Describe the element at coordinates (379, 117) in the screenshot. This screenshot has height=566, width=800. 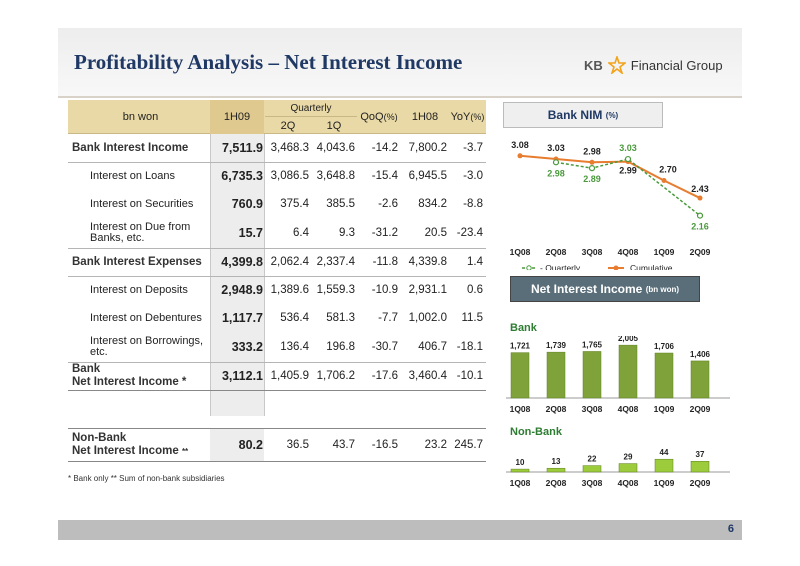
I see `col-qoq: QoQ (%)` at that location.